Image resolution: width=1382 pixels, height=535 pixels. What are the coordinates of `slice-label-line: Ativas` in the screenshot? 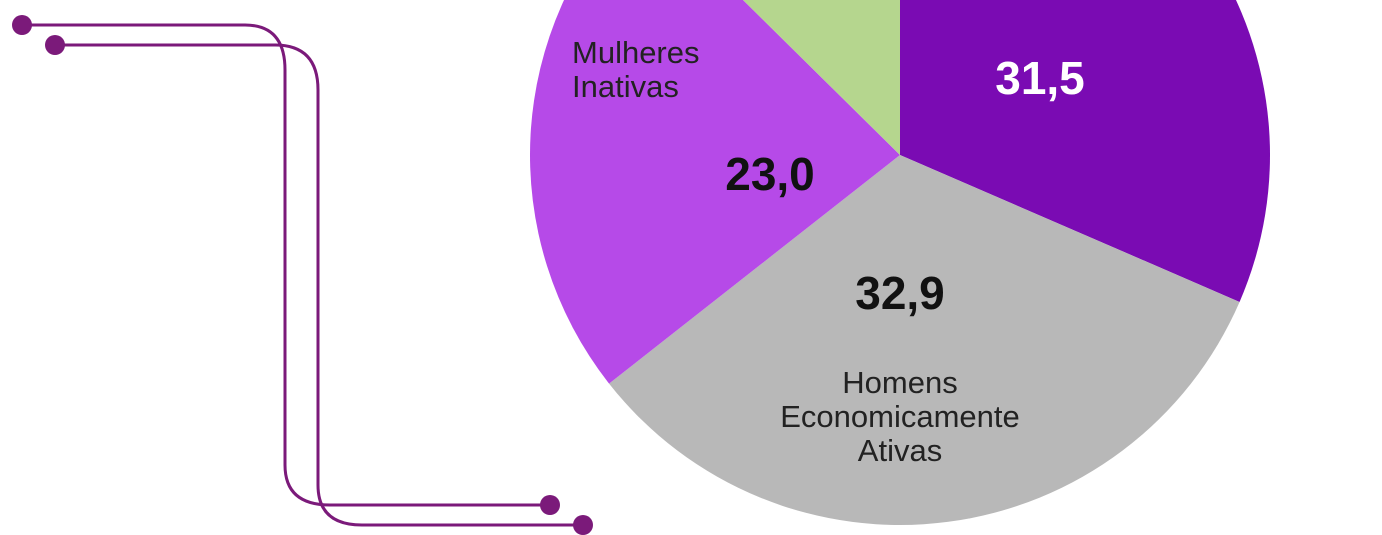 It's located at (900, 450).